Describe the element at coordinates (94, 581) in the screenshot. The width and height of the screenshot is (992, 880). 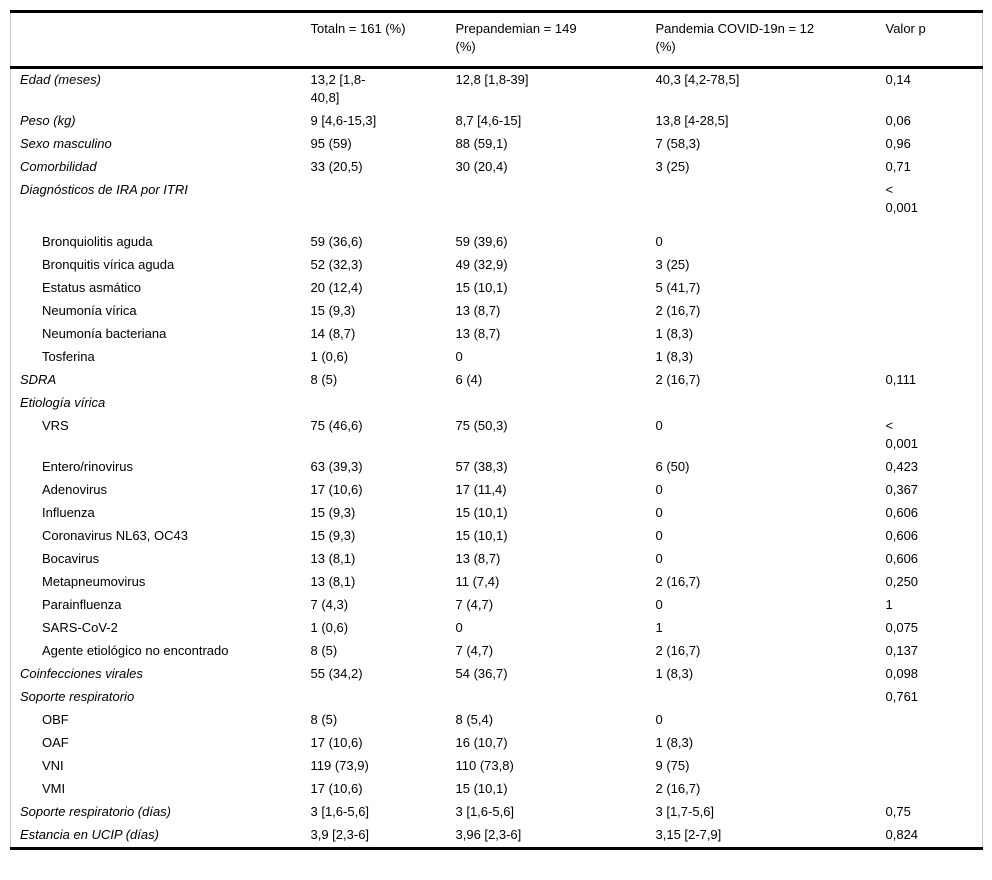
I see `row-label-cell: Metapneumovirus` at that location.